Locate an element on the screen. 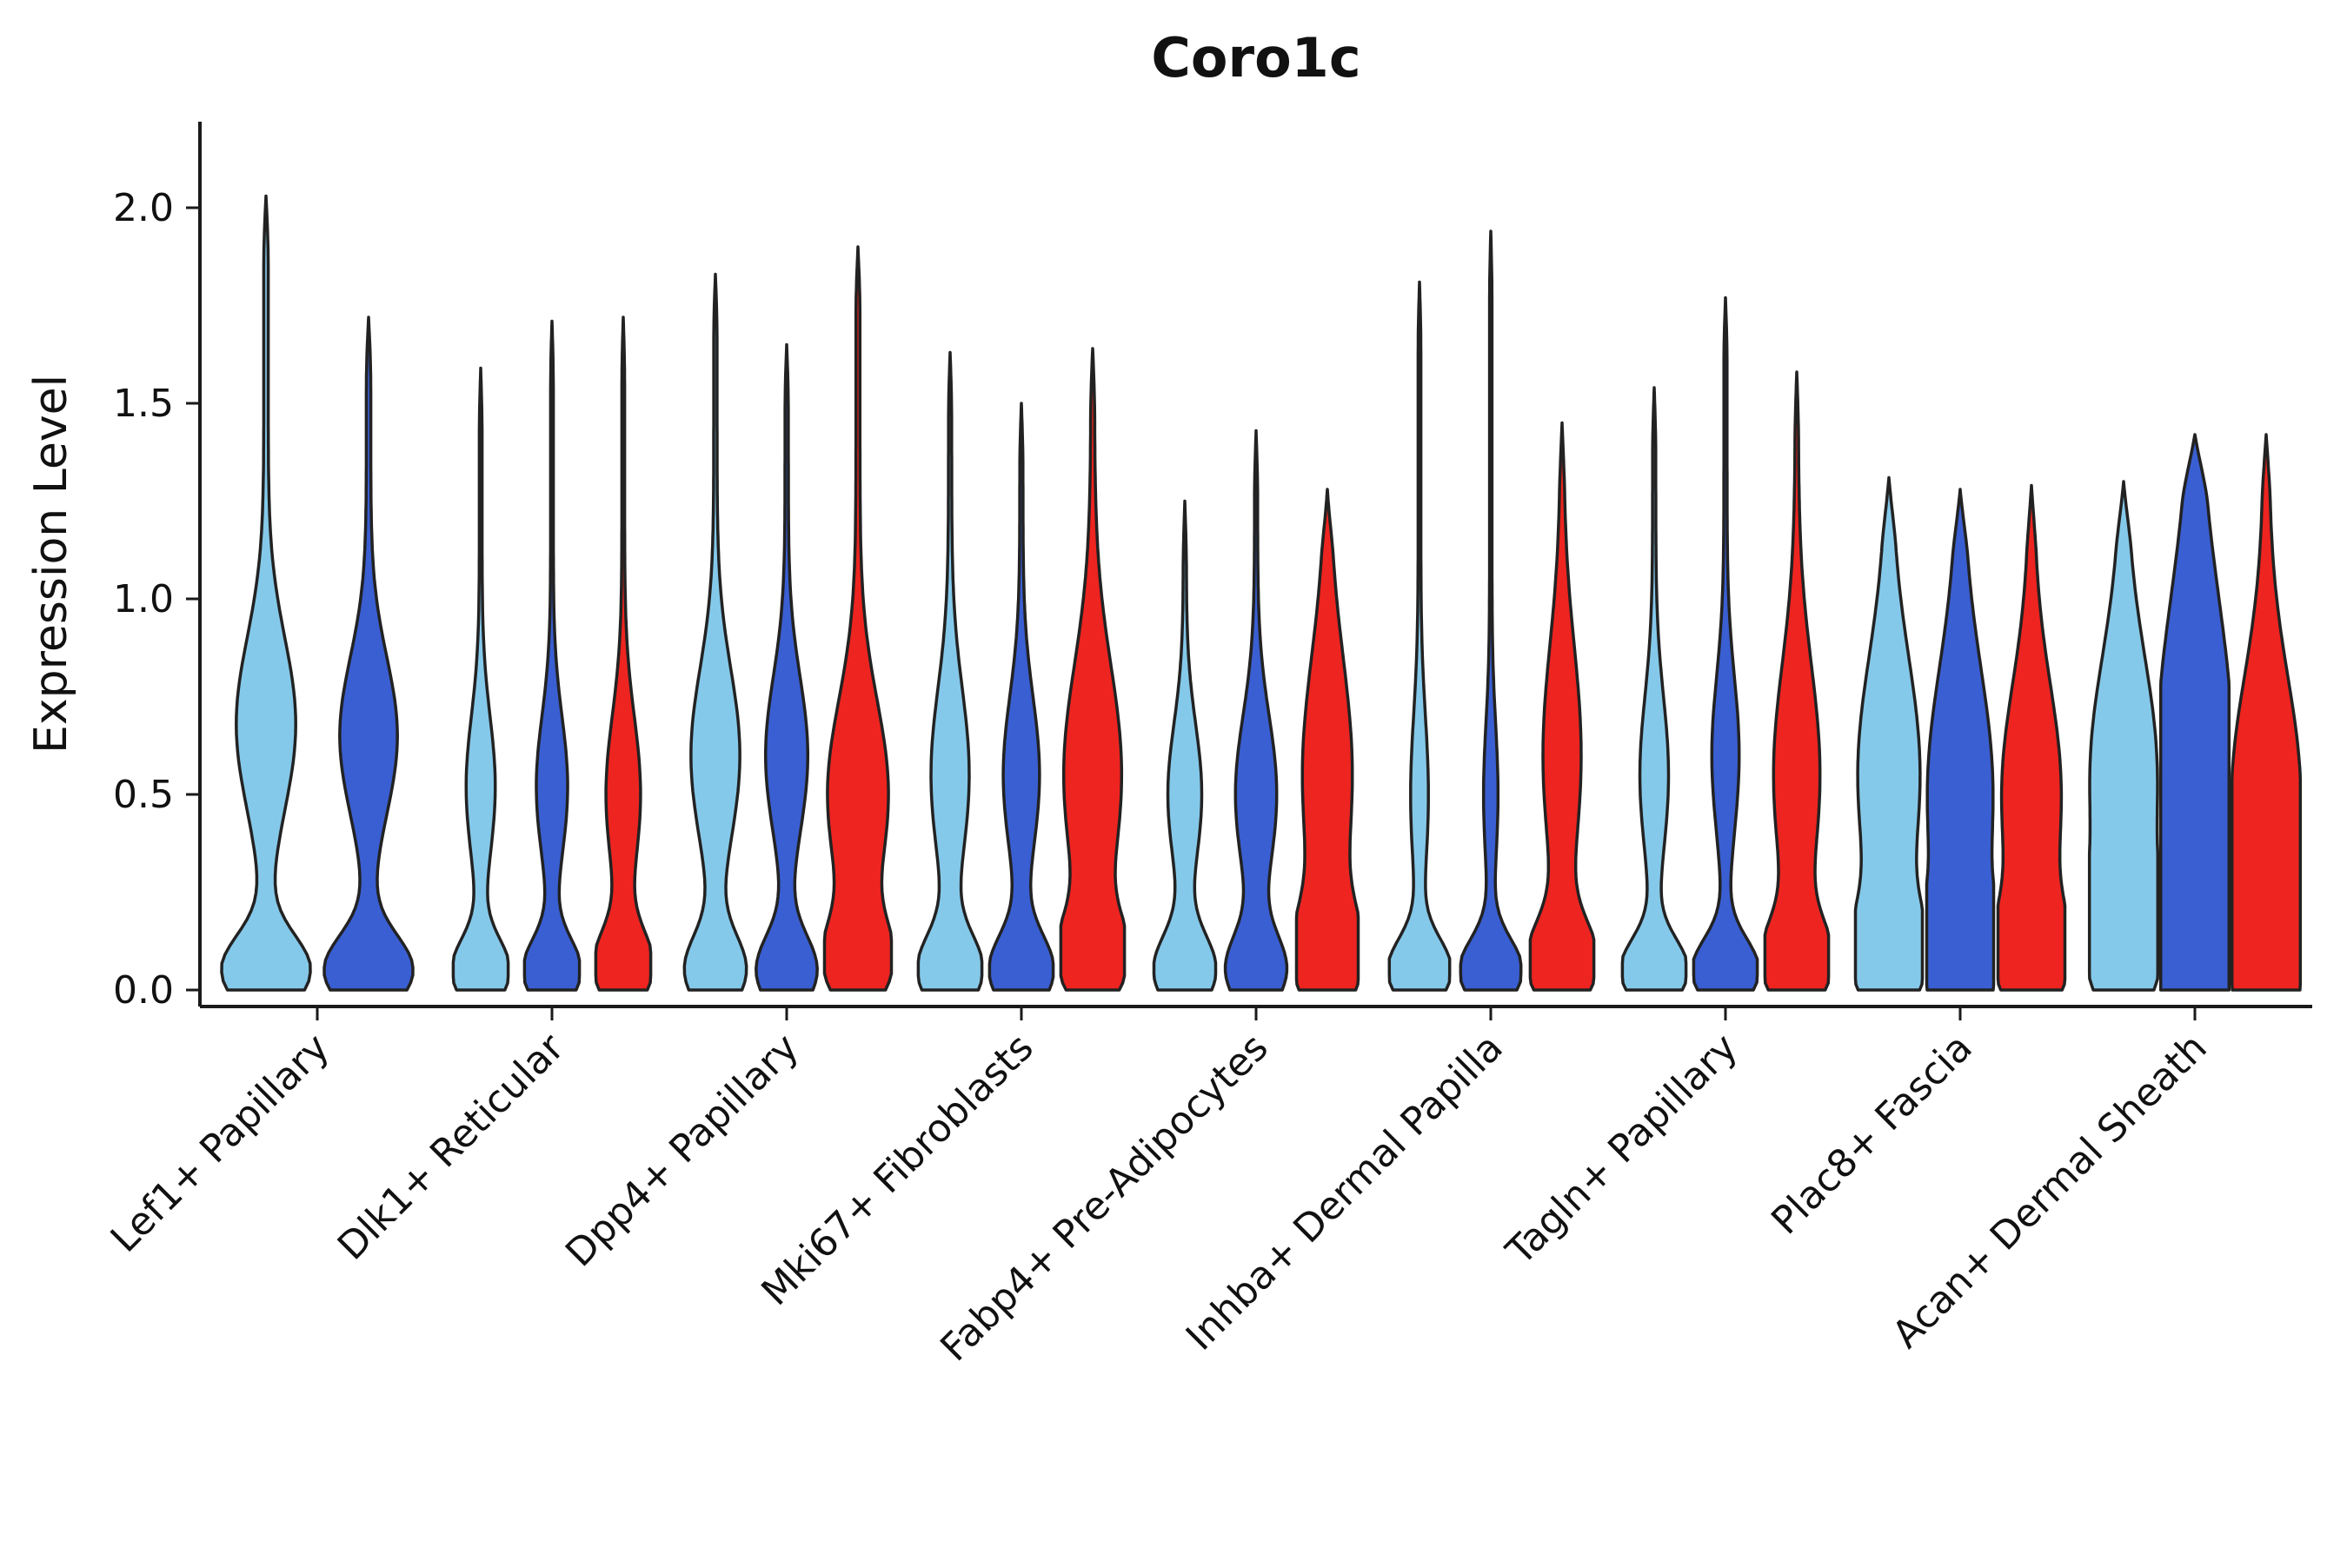 The height and width of the screenshot is (1568, 2347). violin-fabp4-pre-adipocytes-series0 is located at coordinates (1185, 745).